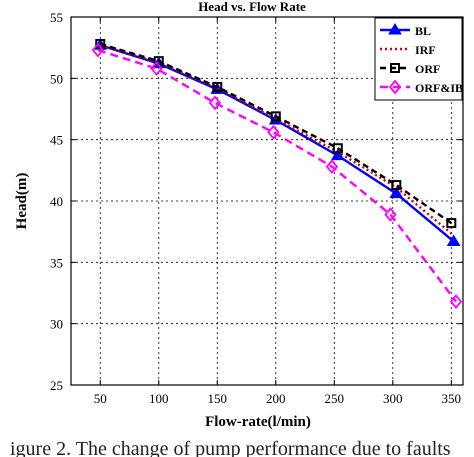 This screenshot has width=474, height=457. Describe the element at coordinates (218, 398) in the screenshot. I see `x-tick-label: 150` at that location.